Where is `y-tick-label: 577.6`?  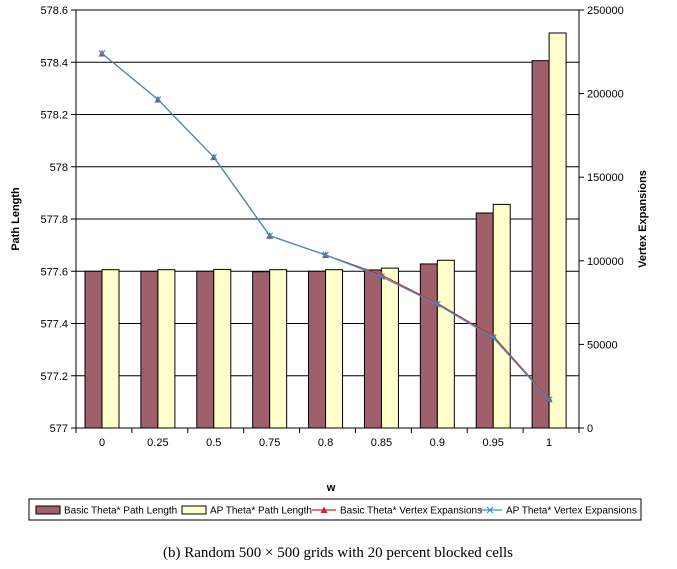
y-tick-label: 577.6 is located at coordinates (54, 272).